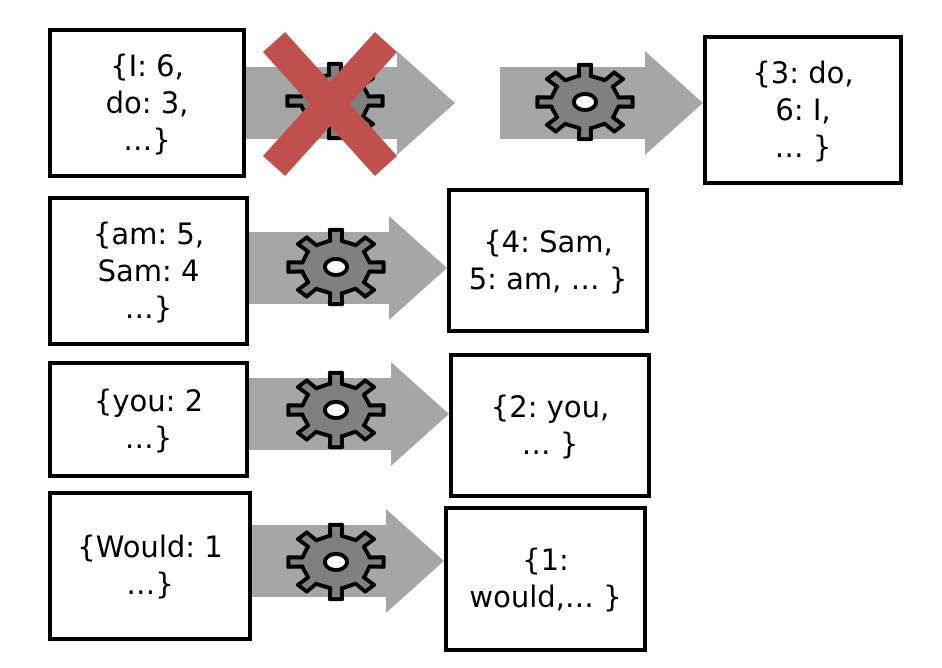 Image resolution: width=942 pixels, height=668 pixels. I want to click on output-line: {2: you,, so click(550, 406).